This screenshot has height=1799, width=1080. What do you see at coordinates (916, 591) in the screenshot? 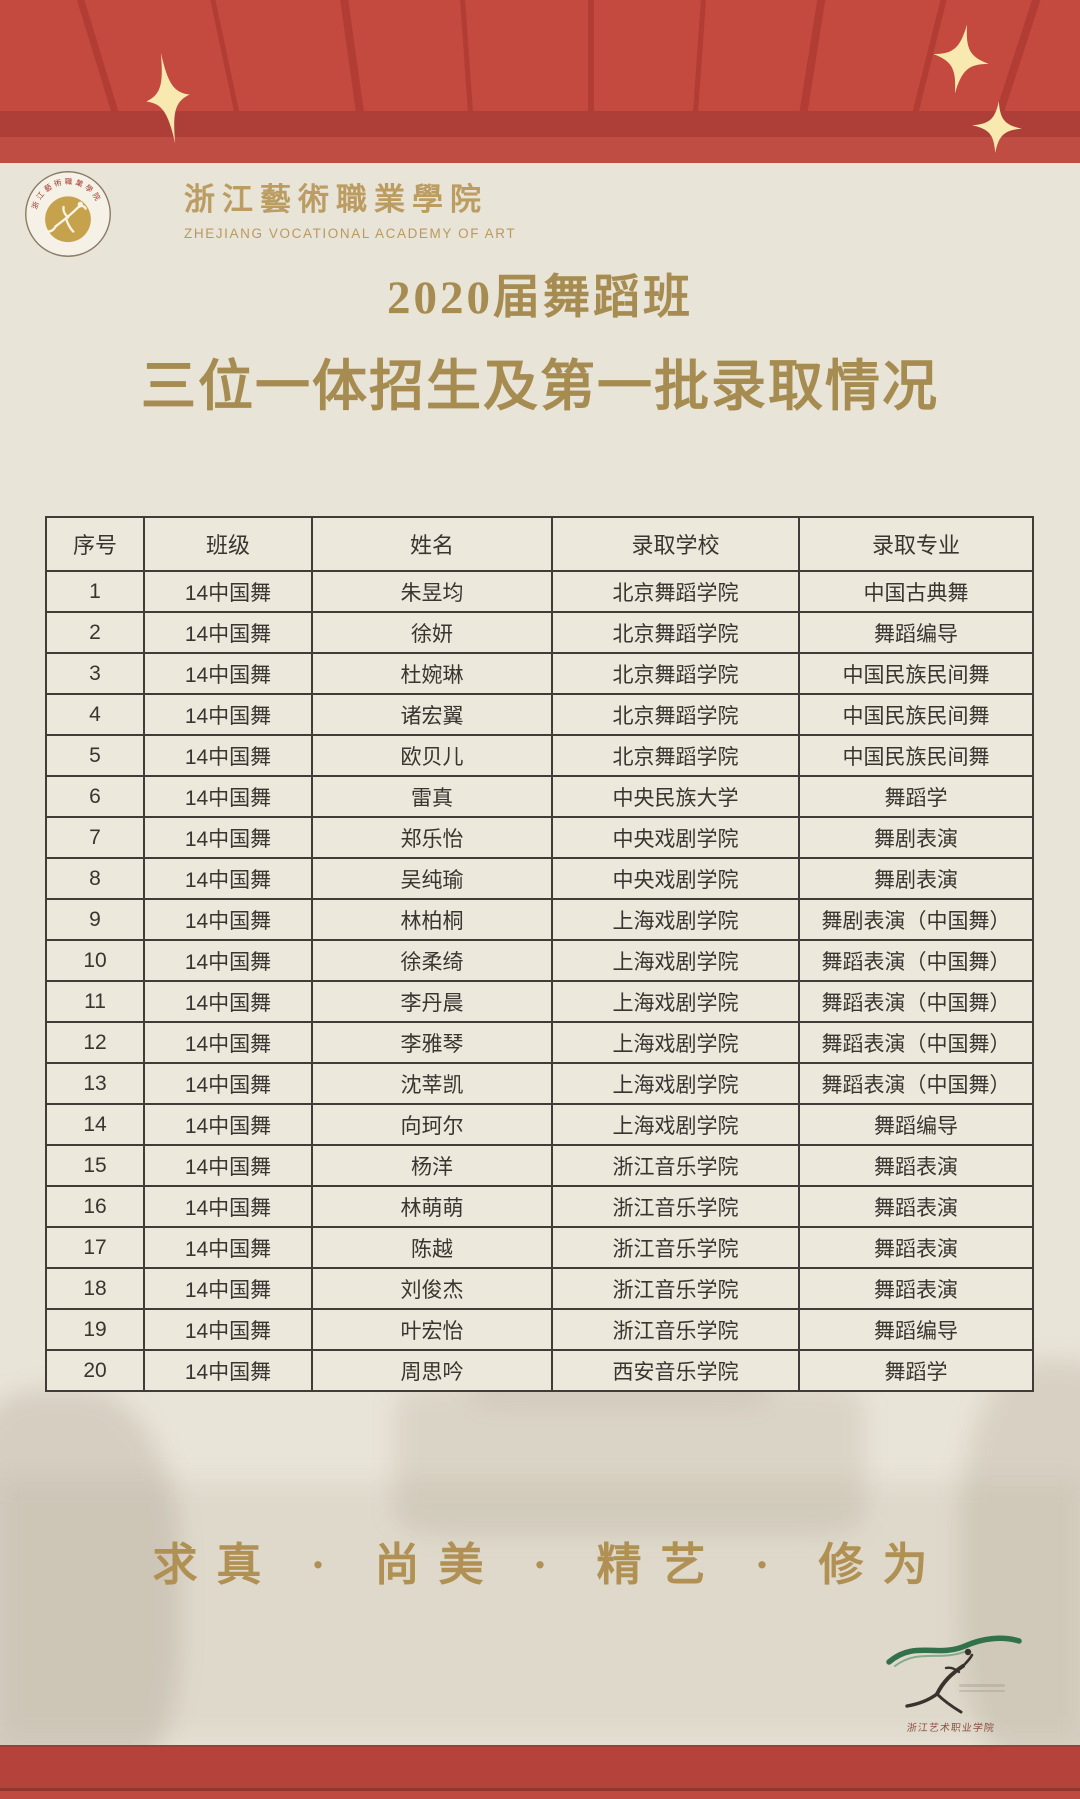
I see `table-cell: 中国古典舞` at bounding box center [916, 591].